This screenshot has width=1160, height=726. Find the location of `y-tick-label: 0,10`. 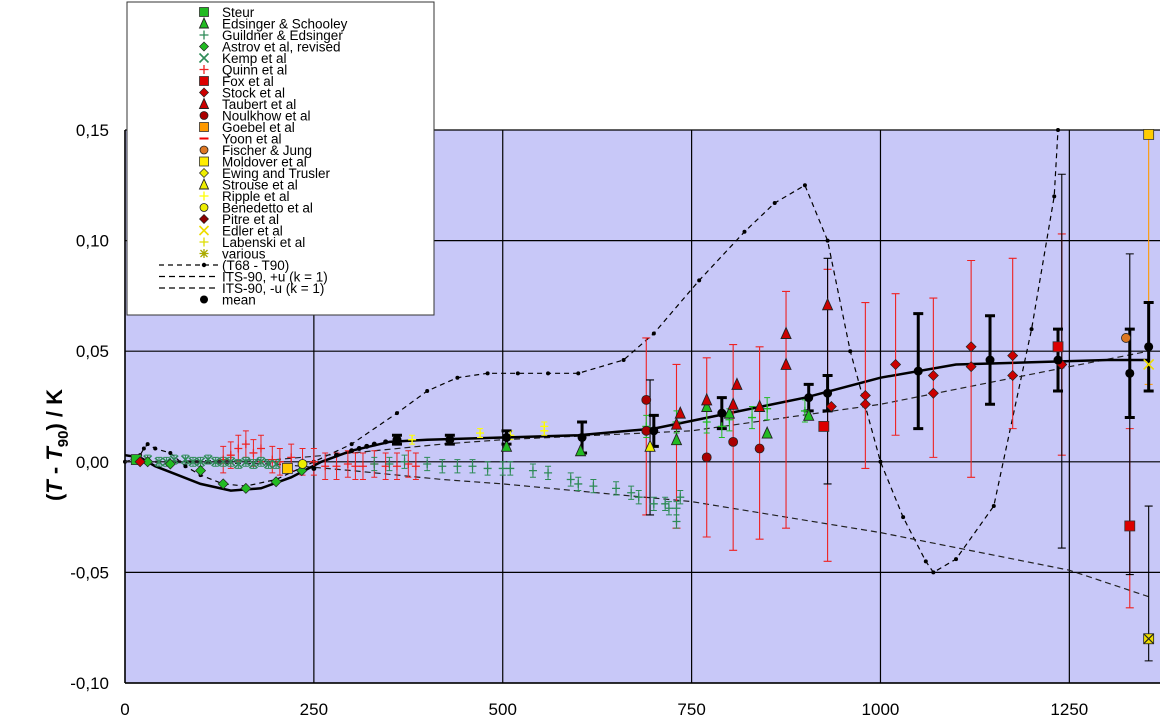

y-tick-label: 0,10 is located at coordinates (92, 241).